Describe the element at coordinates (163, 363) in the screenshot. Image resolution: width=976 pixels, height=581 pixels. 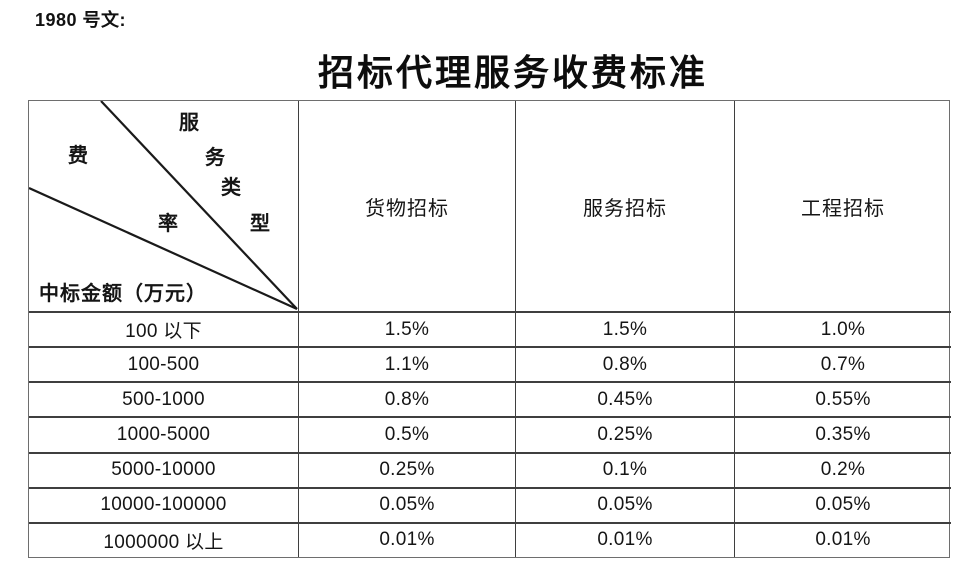
I see `row-label: 100-500` at that location.